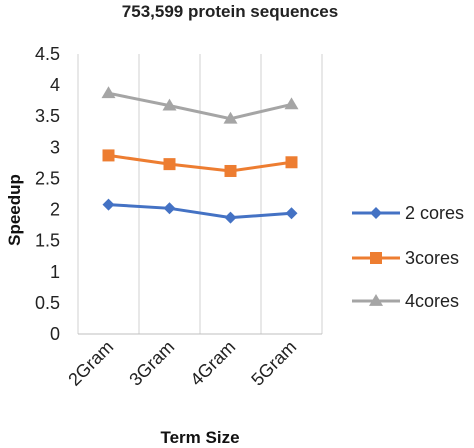 This screenshot has height=448, width=474. I want to click on y-tick-label: 1, so click(55, 272).